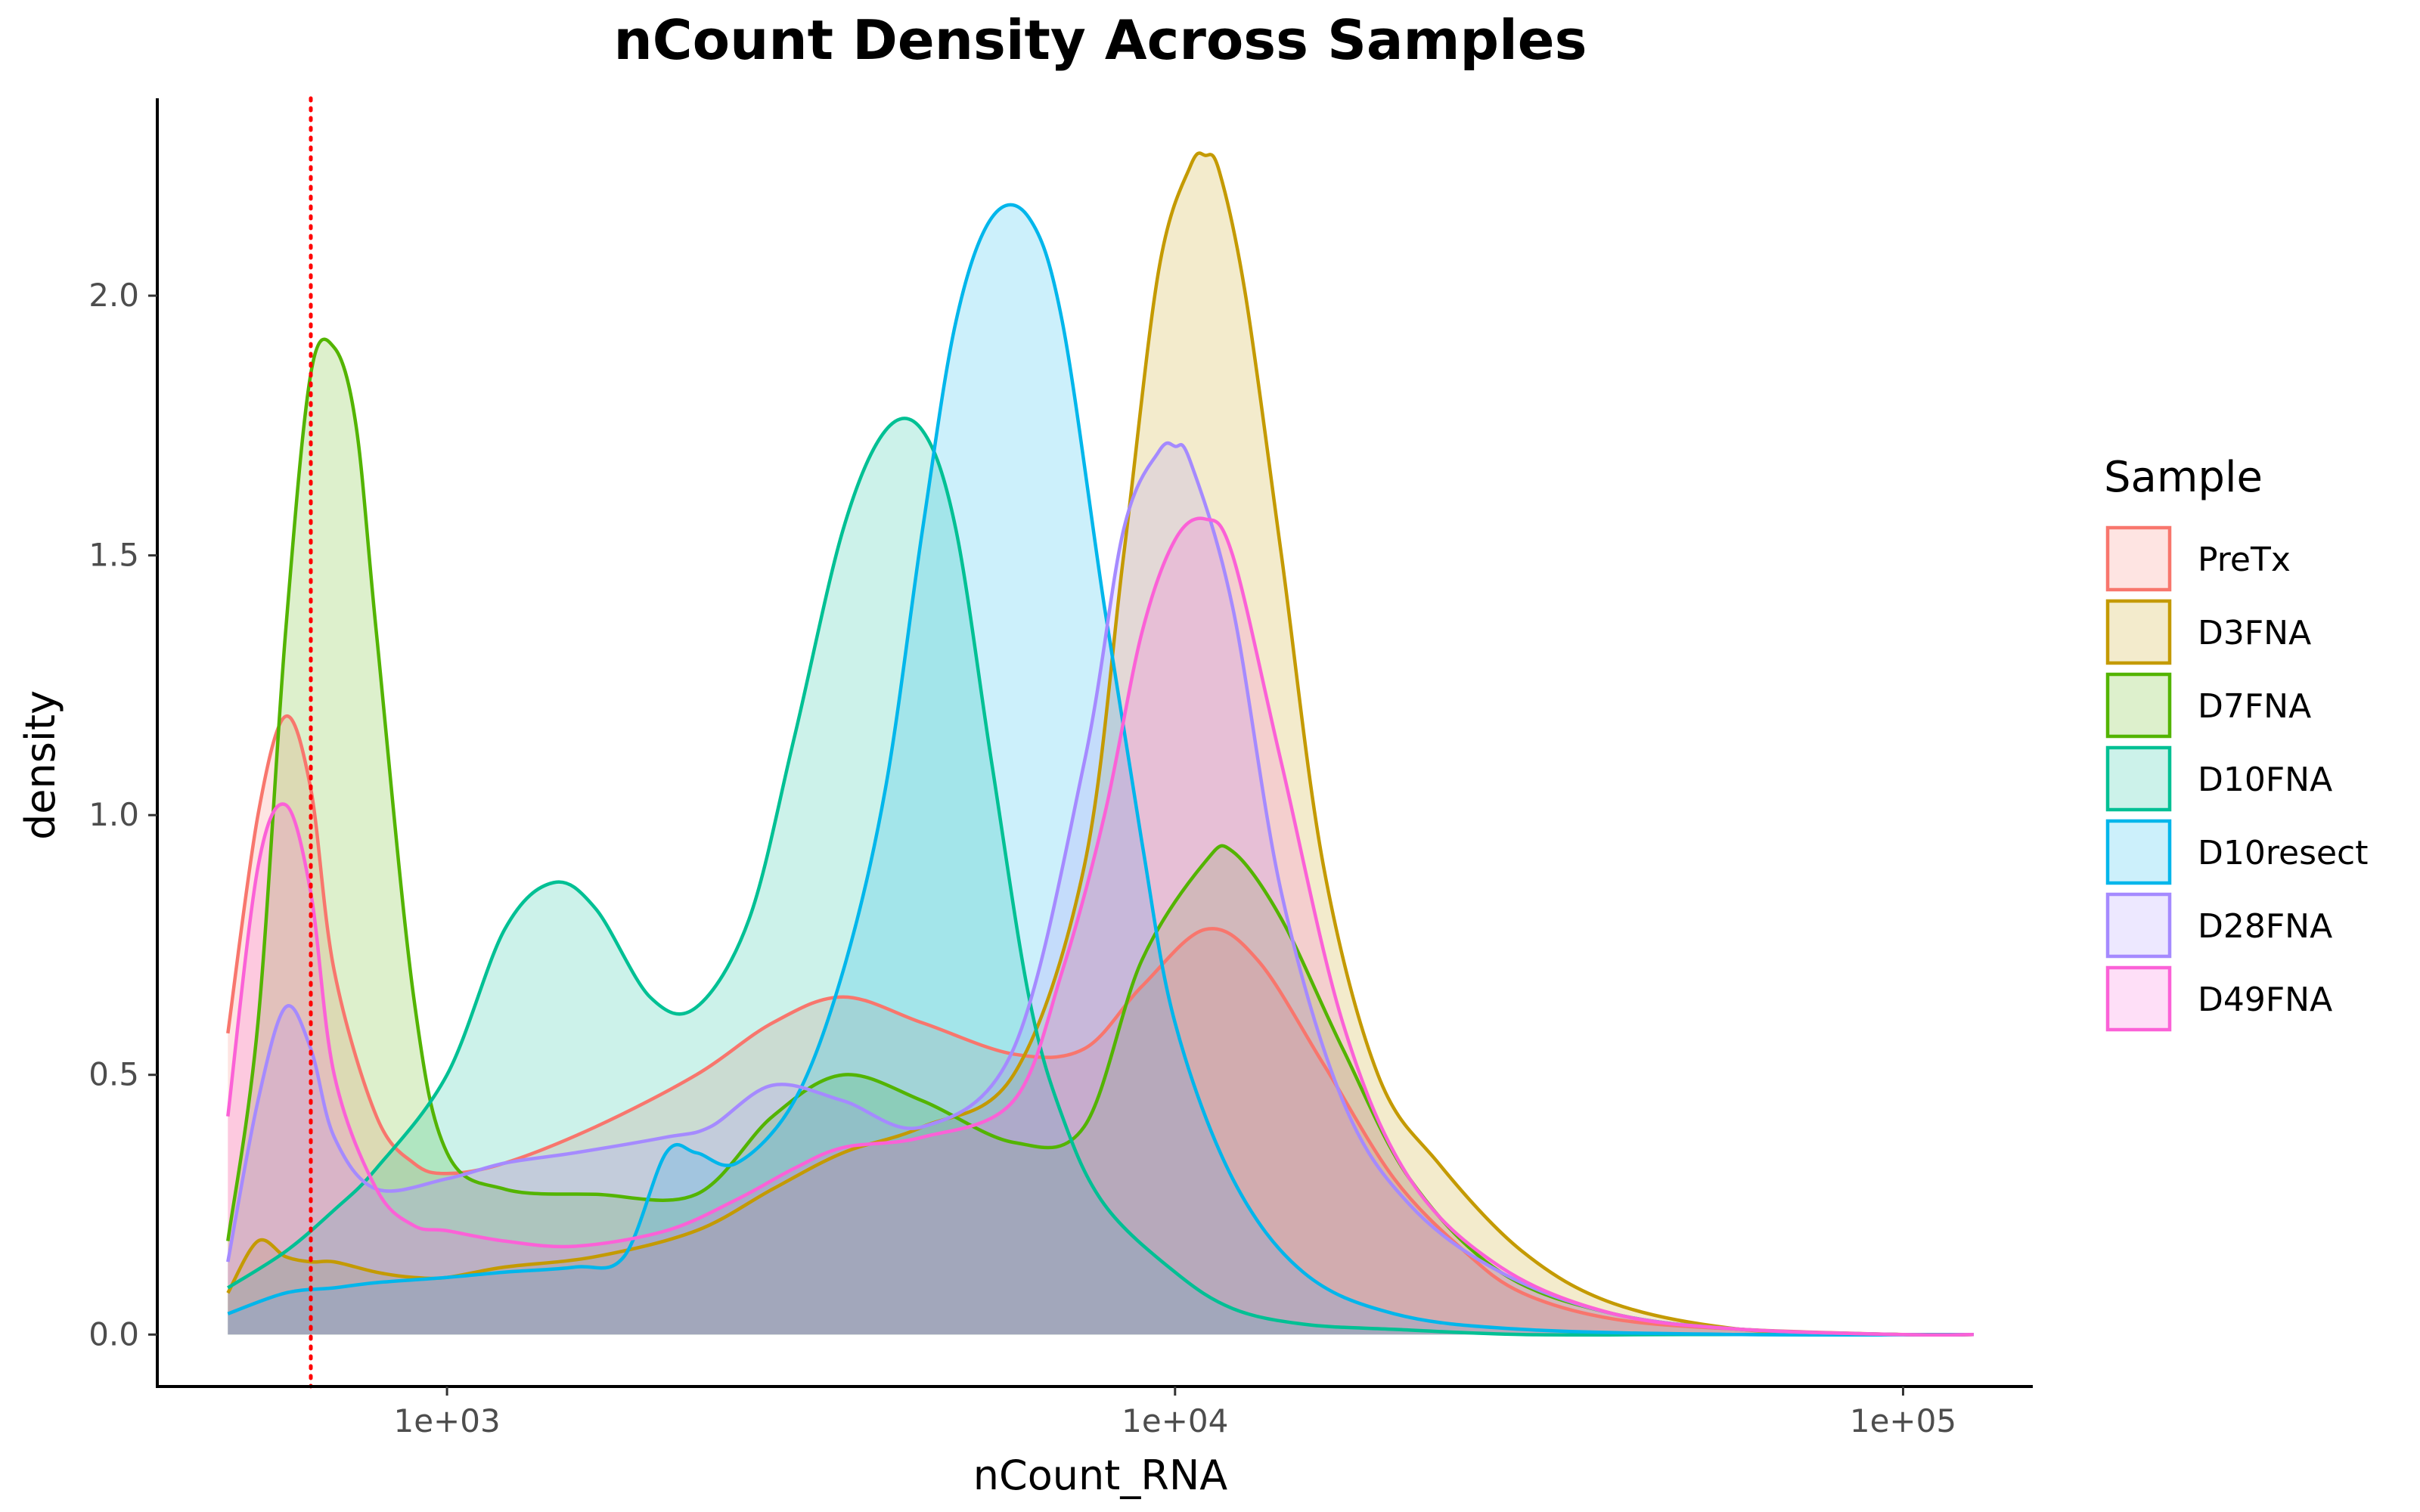 This screenshot has height=1512, width=2420. What do you see at coordinates (2244, 560) in the screenshot?
I see `legend-label: PreTx` at bounding box center [2244, 560].